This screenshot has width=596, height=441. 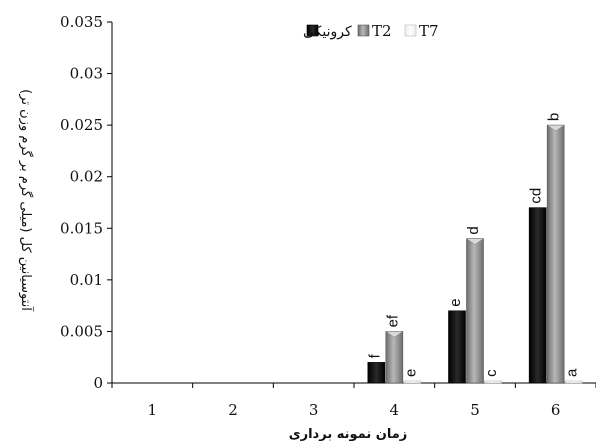 What do you see at coordinates (348, 434) in the screenshot?
I see `x-axis-title: زمان نمونه برداری` at bounding box center [348, 434].